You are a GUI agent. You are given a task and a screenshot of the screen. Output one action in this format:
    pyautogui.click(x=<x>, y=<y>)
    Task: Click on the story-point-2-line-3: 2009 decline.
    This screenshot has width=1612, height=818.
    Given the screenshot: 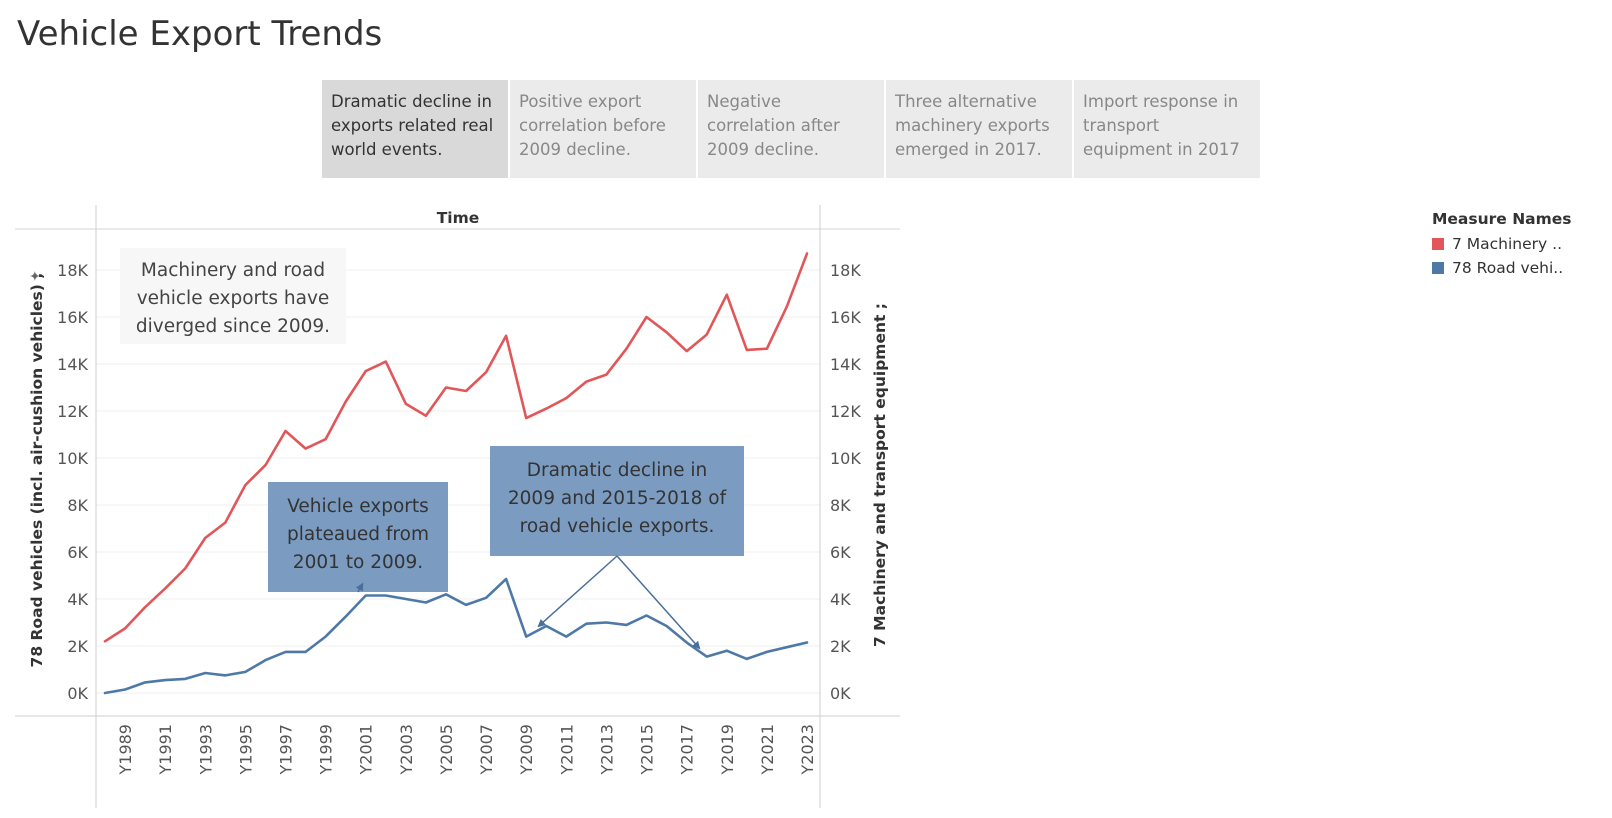 What is the action you would take?
    pyautogui.click(x=575, y=149)
    